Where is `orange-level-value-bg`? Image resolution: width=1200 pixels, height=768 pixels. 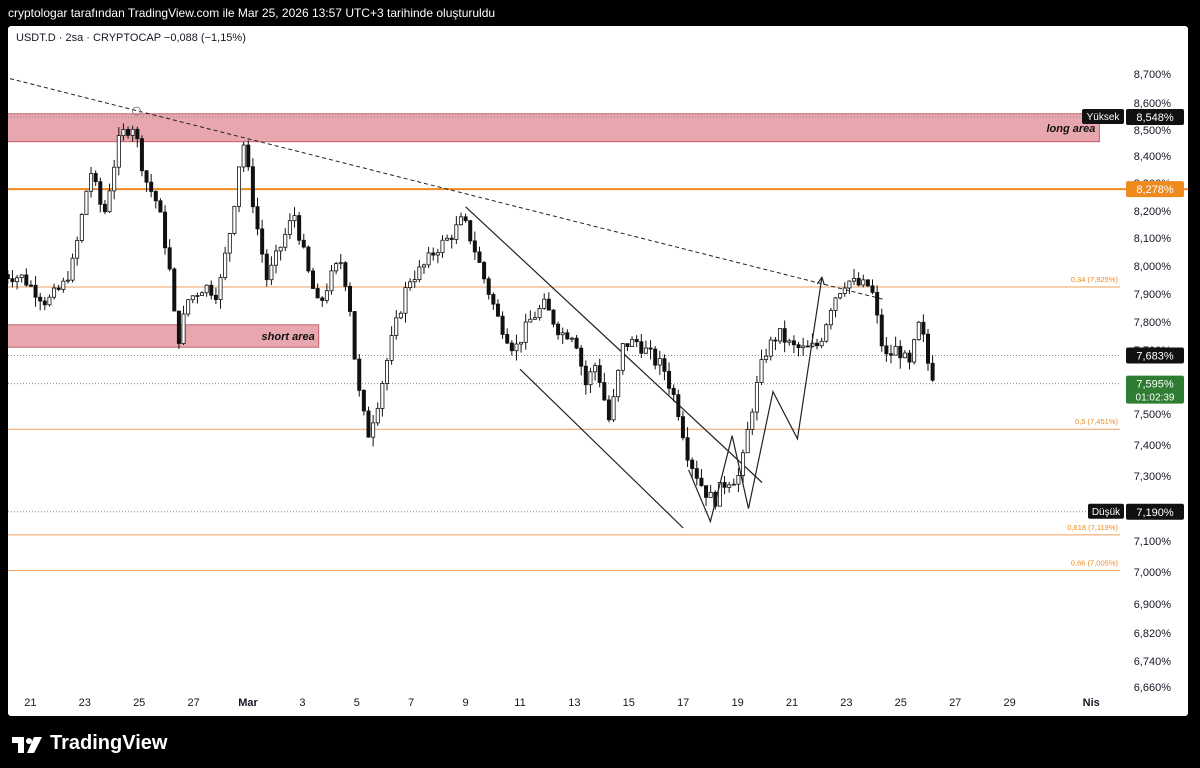 orange-level-value-bg is located at coordinates (1155, 189).